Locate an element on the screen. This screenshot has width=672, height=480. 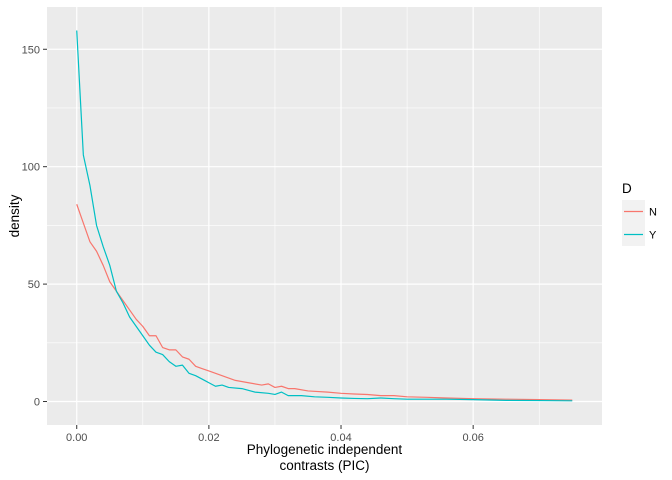
x-tick-label: 0.06 is located at coordinates (472, 438).